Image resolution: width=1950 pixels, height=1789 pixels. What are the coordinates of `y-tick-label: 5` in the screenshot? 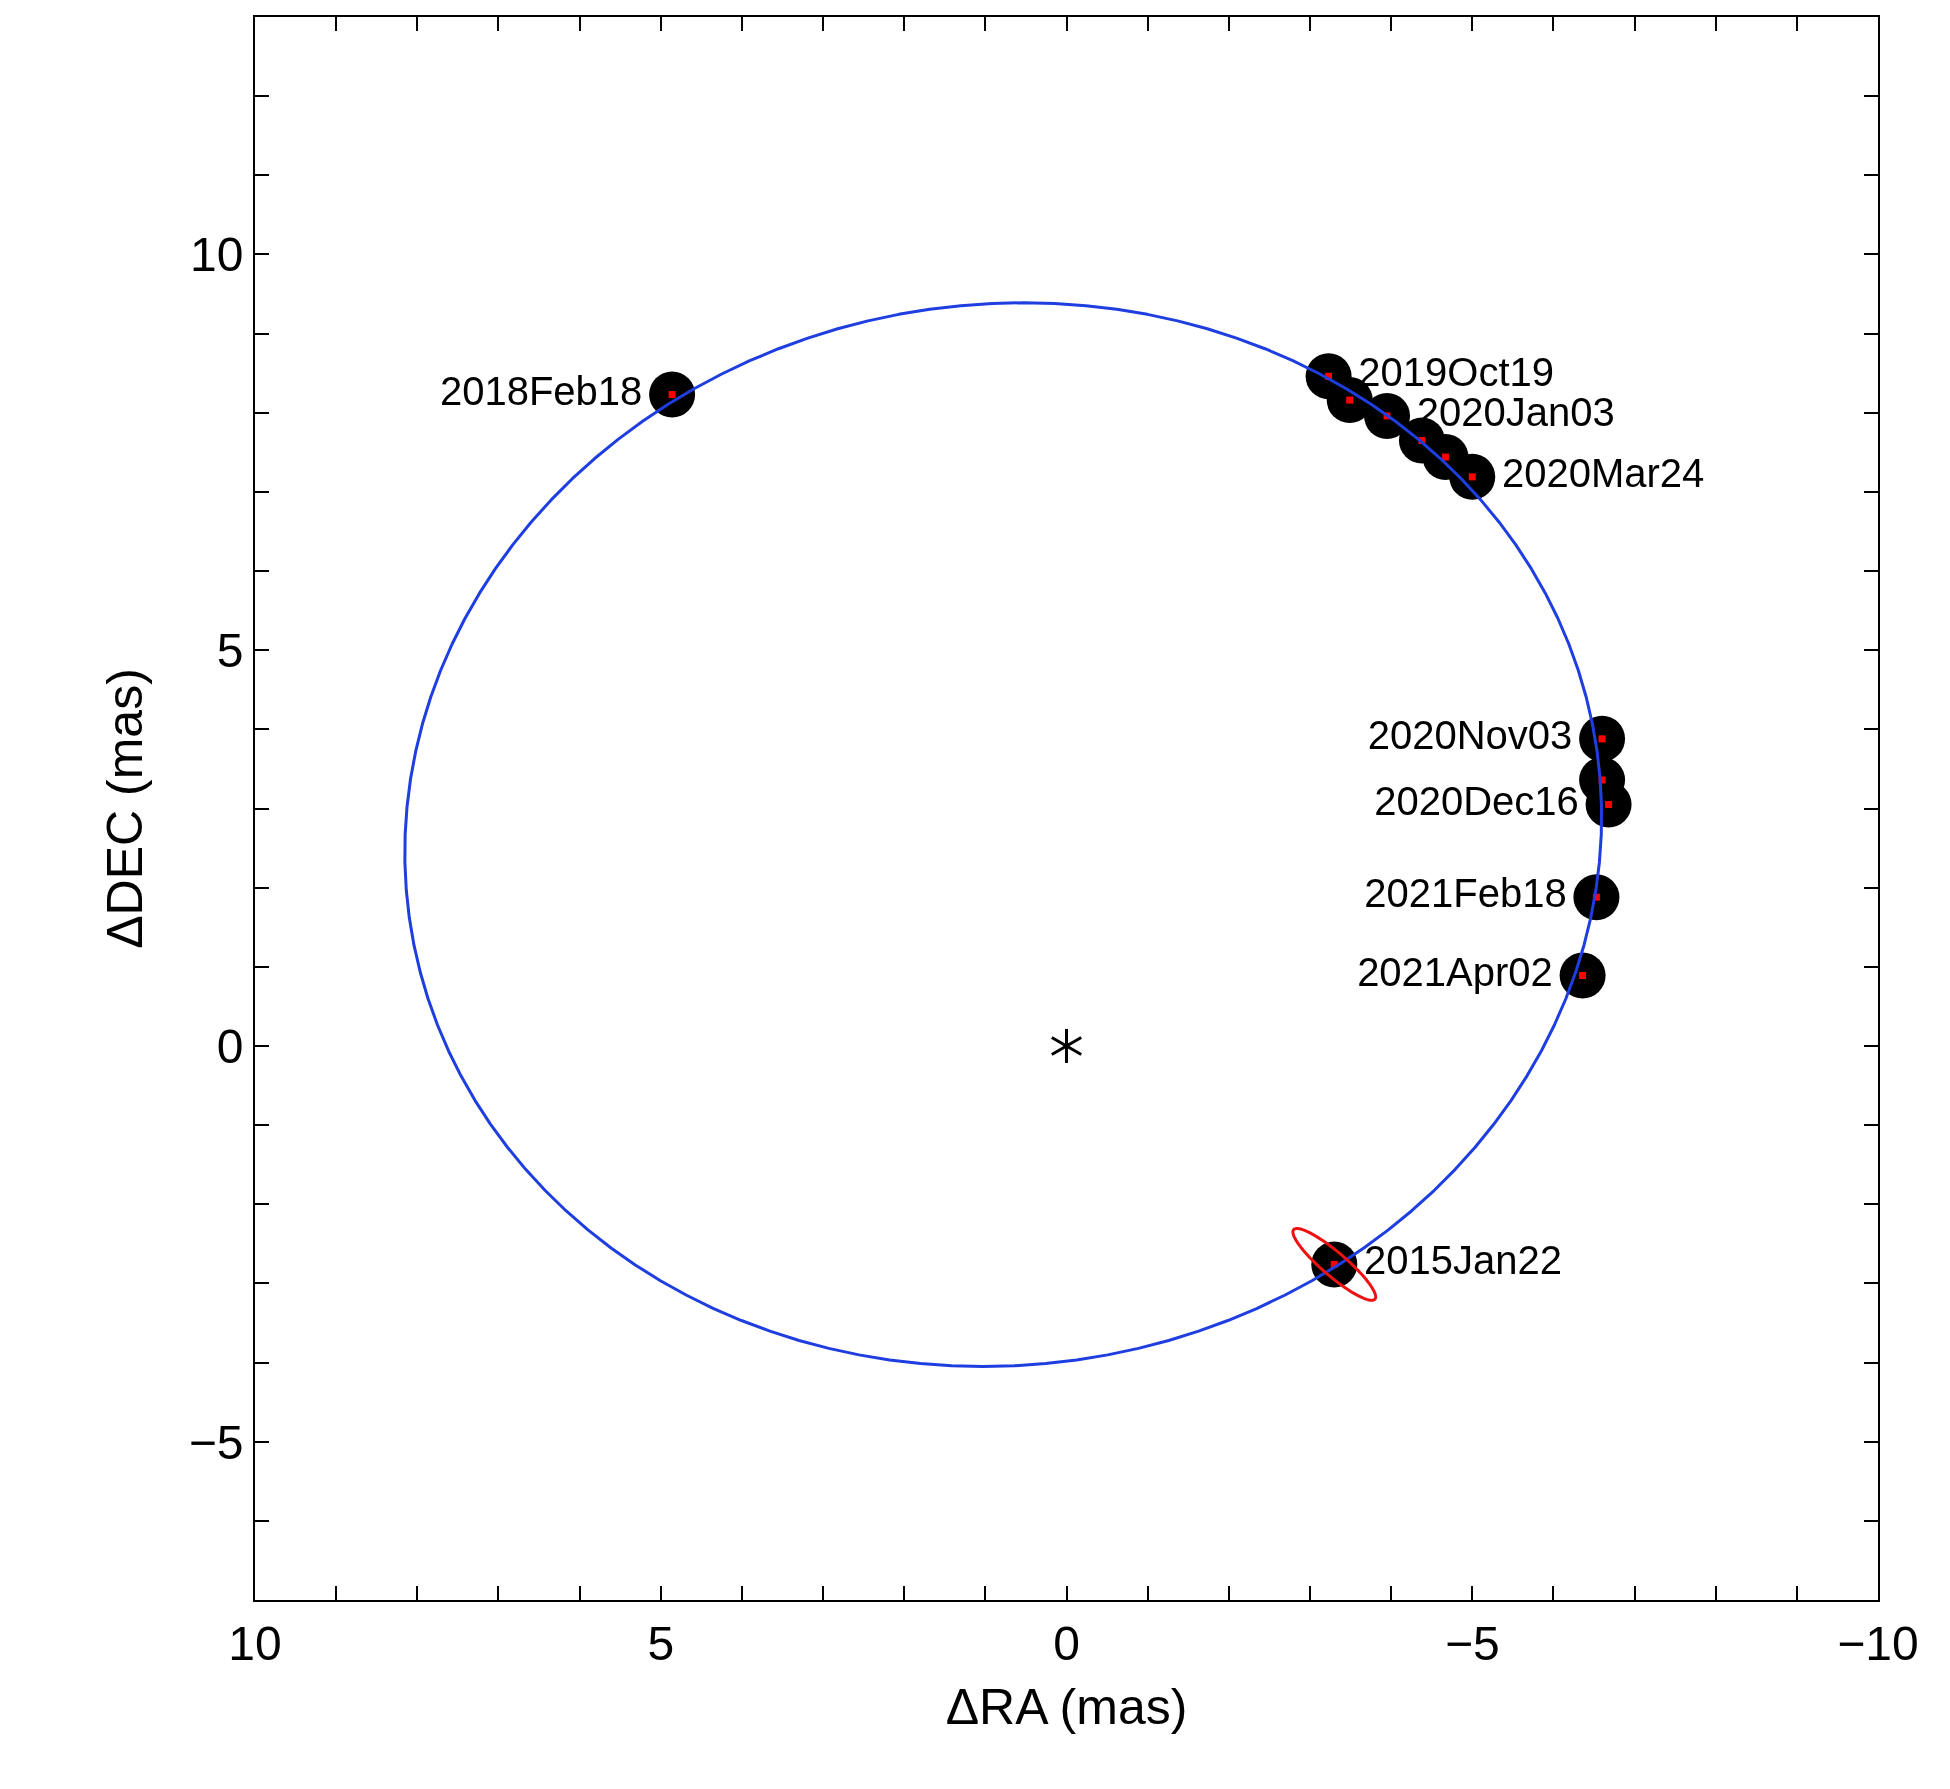 It's located at (230, 650).